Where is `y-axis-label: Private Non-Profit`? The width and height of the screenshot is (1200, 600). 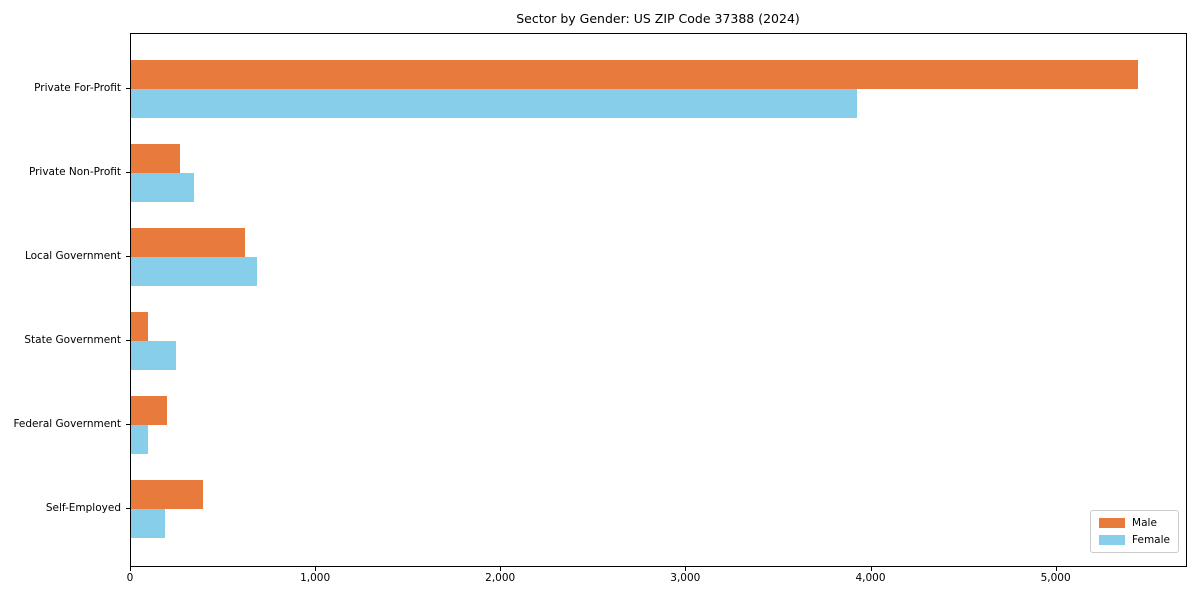 y-axis-label: Private Non-Profit is located at coordinates (74, 172).